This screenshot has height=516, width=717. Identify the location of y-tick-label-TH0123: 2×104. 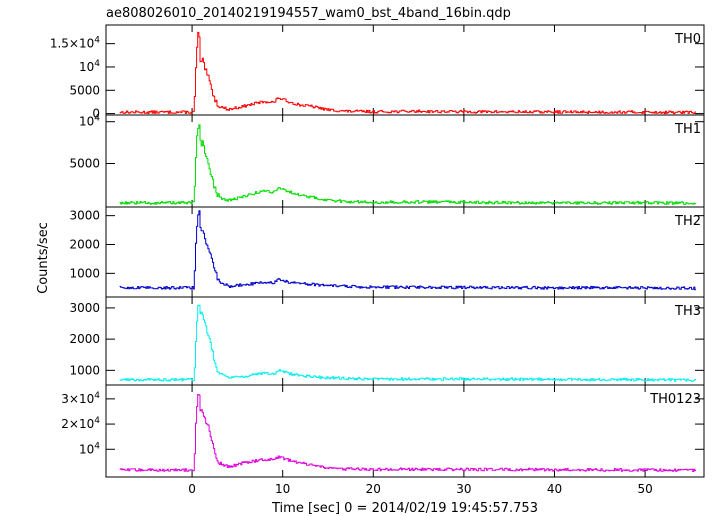
(80, 423).